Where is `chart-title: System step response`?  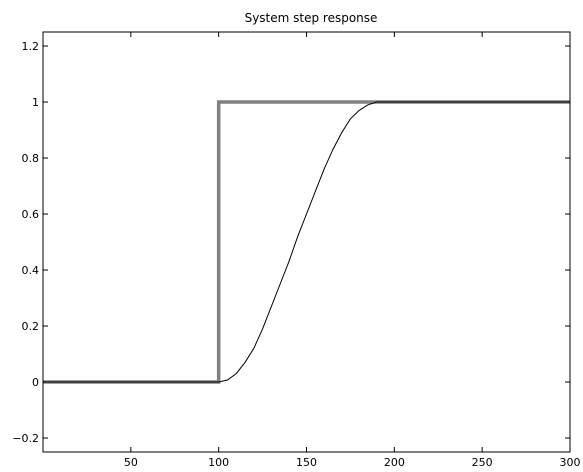
chart-title: System step response is located at coordinates (311, 18).